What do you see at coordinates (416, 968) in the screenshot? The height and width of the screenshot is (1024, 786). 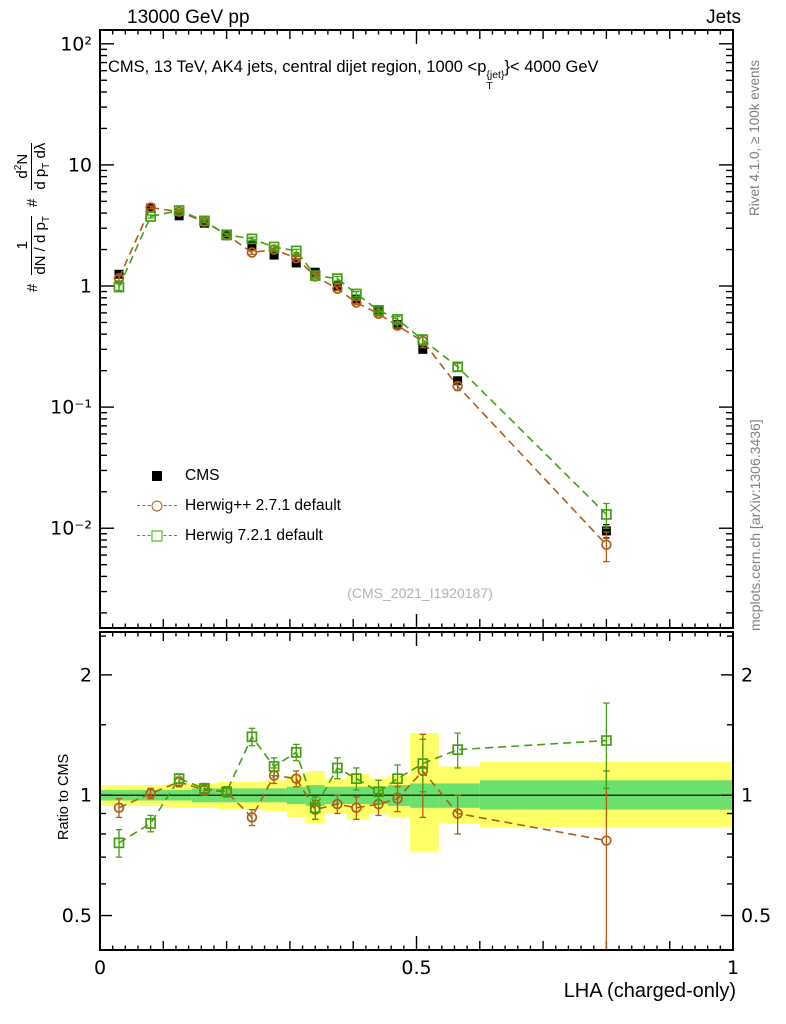 I see `xtick-label: 0.5` at bounding box center [416, 968].